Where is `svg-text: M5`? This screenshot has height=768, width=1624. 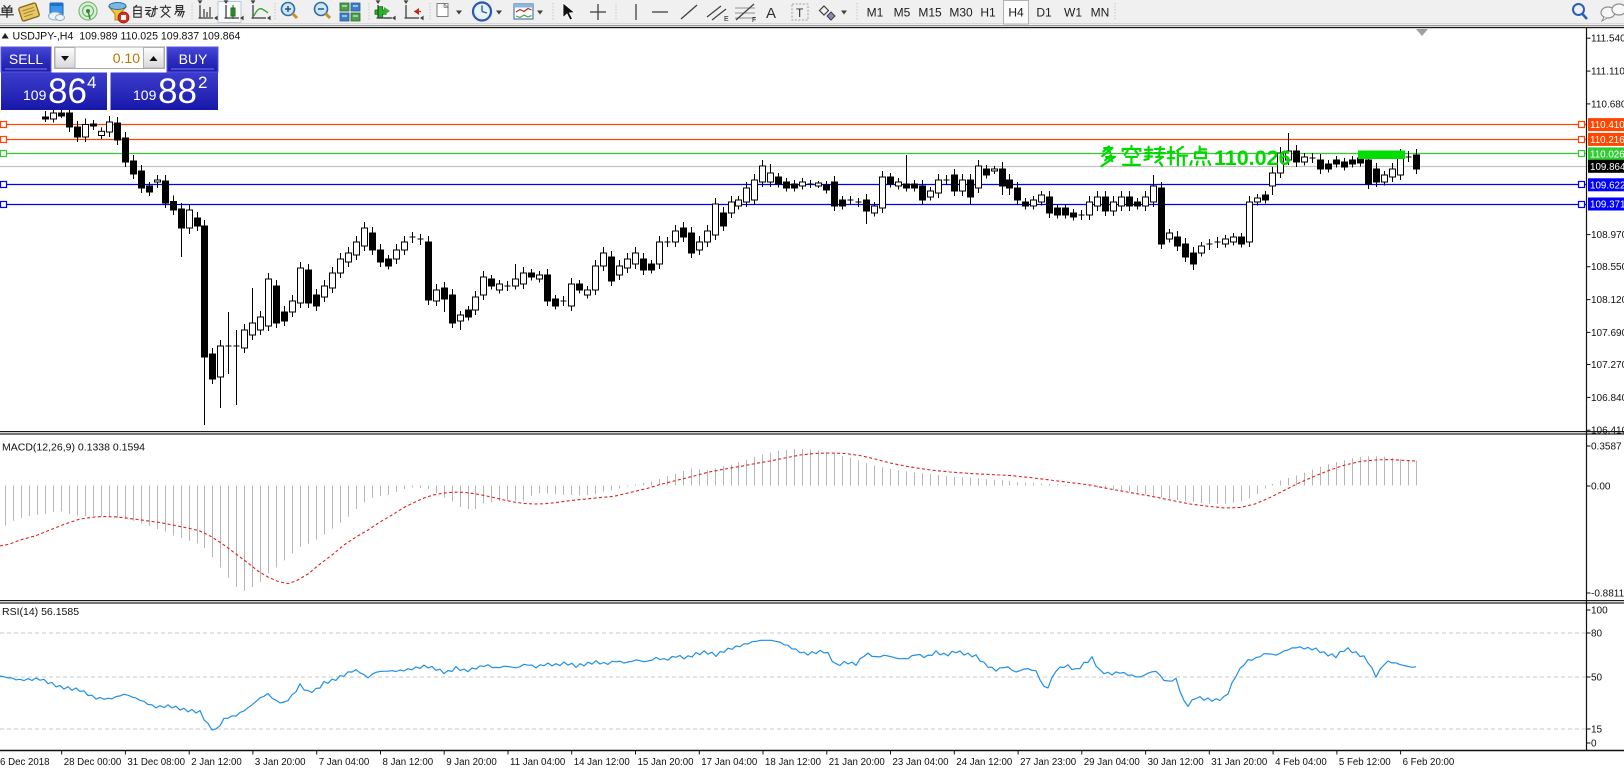
svg-text: M5 is located at coordinates (902, 13).